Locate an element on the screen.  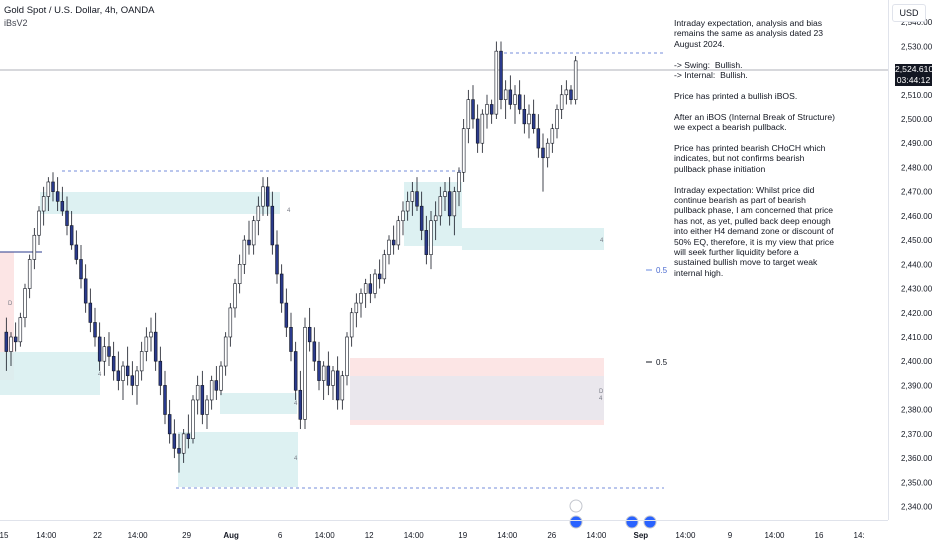
y-tick-label: 2,400.000 is located at coordinates (916, 361).